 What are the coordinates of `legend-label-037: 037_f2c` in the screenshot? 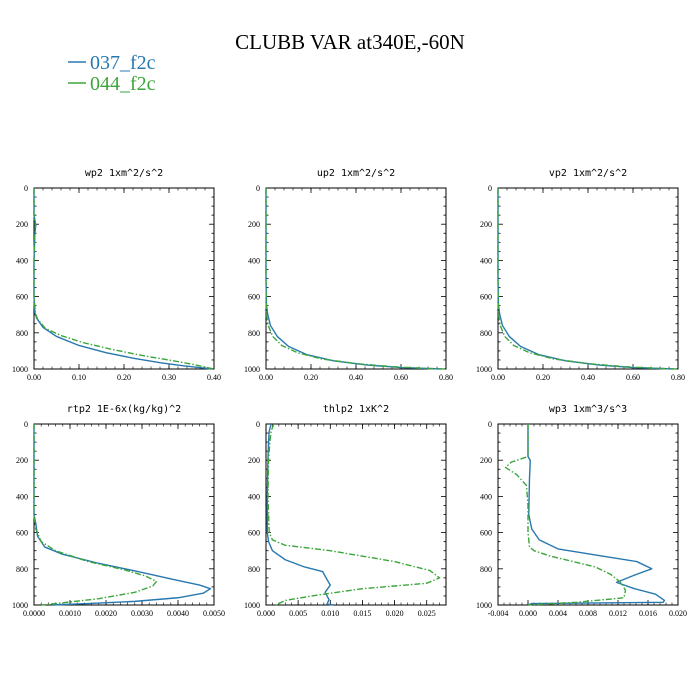 It's located at (123, 63).